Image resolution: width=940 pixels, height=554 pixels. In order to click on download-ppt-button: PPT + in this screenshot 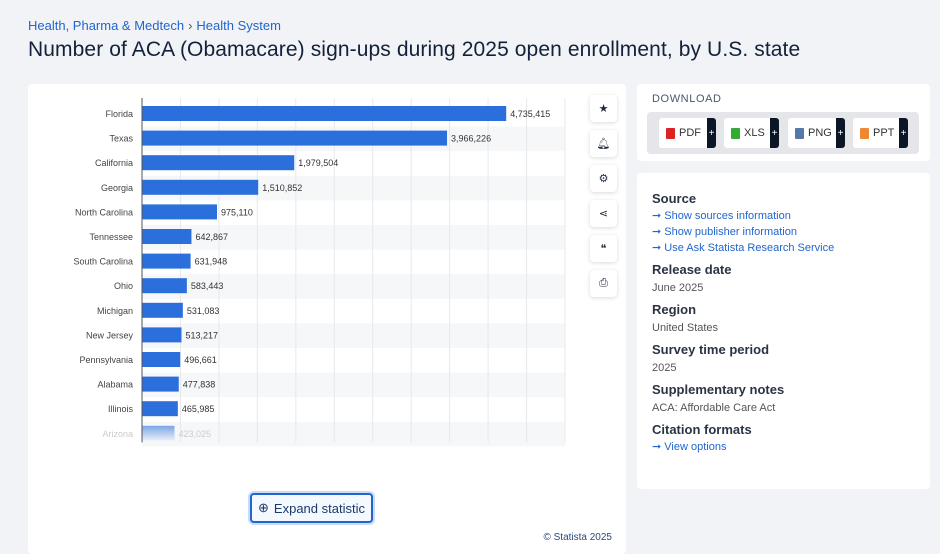, I will do `click(880, 133)`.